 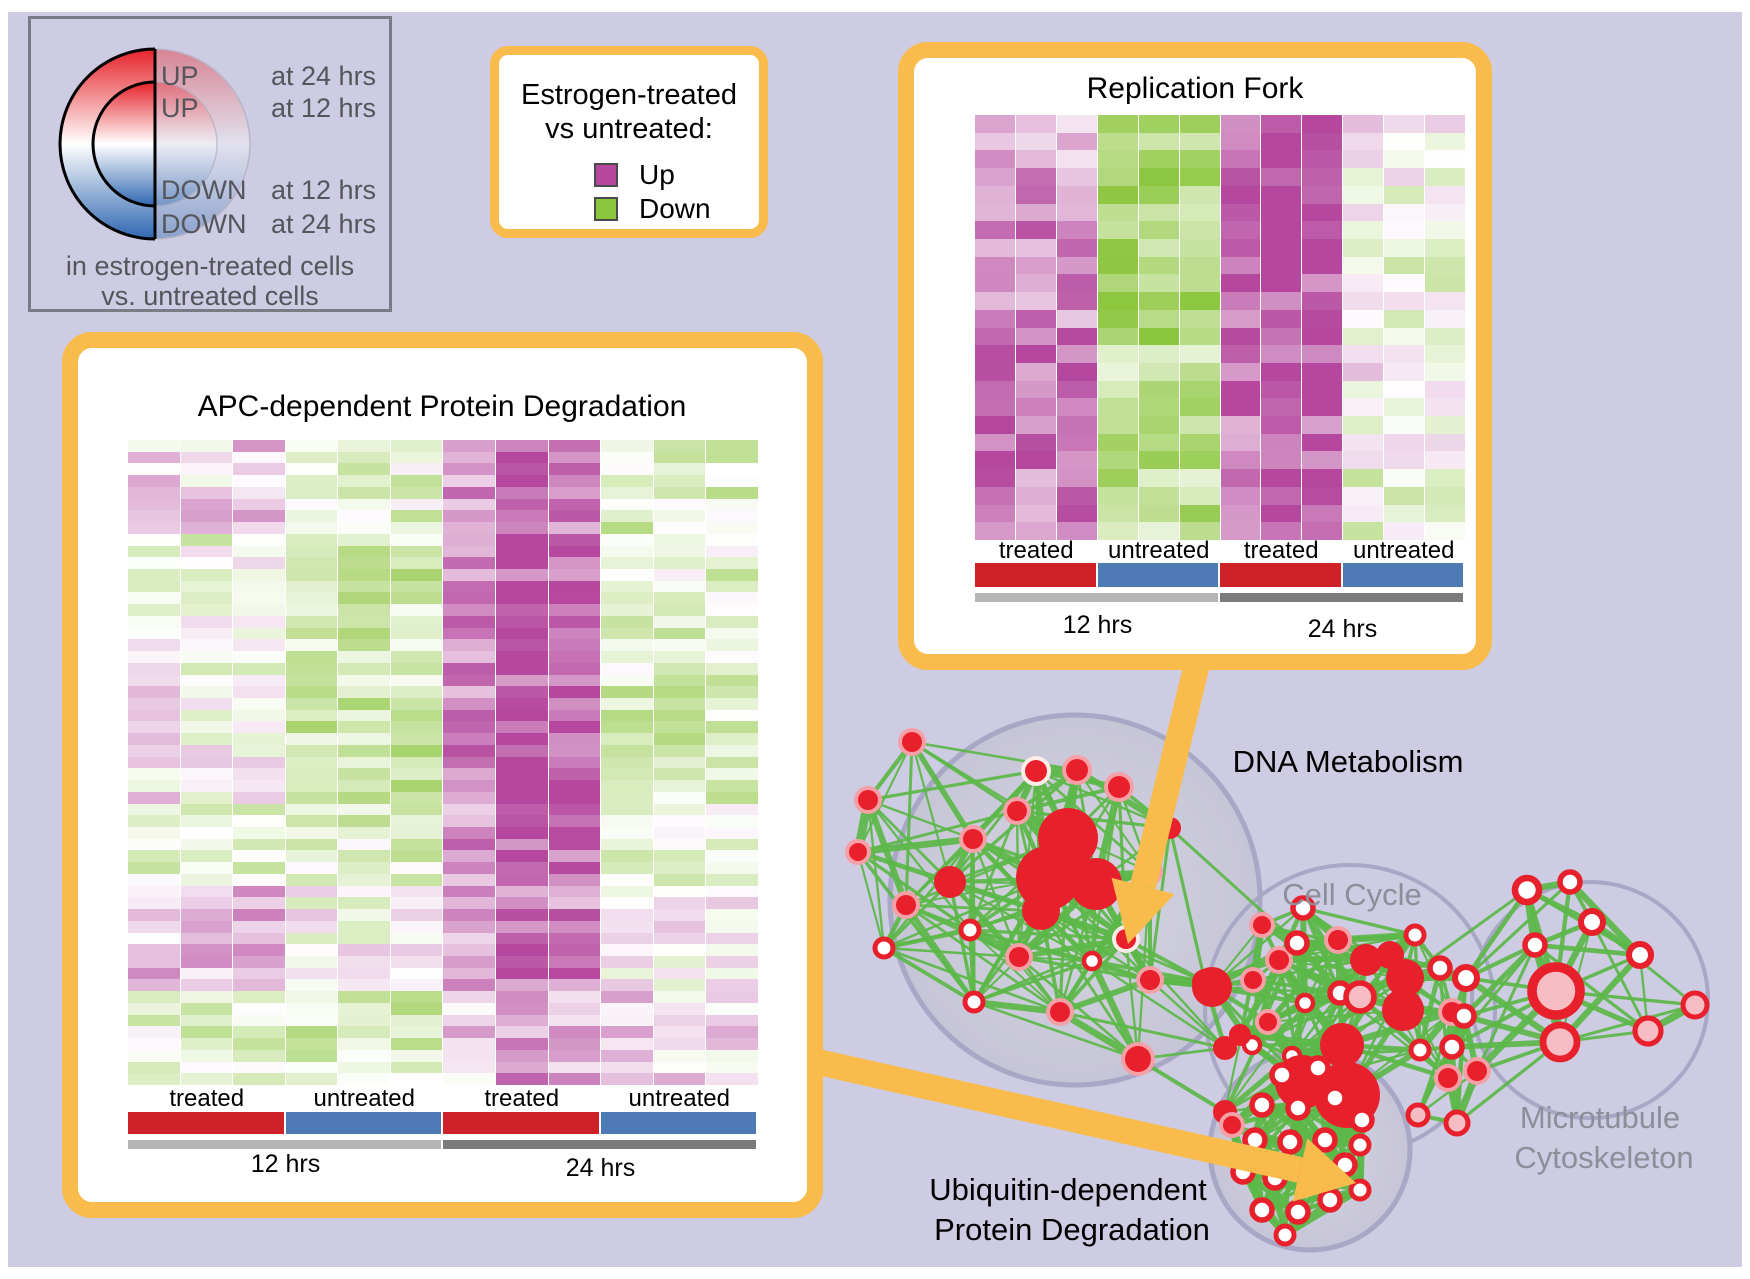 I want to click on untreated-bar, so click(x=678, y=1123).